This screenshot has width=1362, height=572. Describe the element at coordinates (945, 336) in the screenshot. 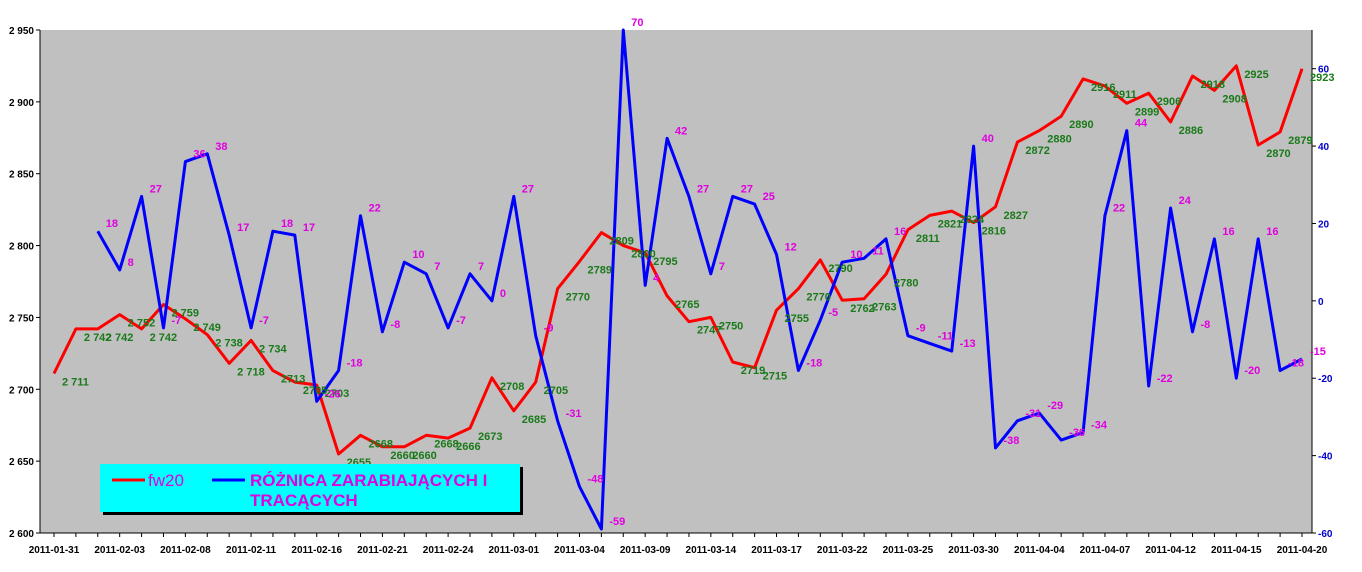

I see `data-label-roznica: -11` at that location.